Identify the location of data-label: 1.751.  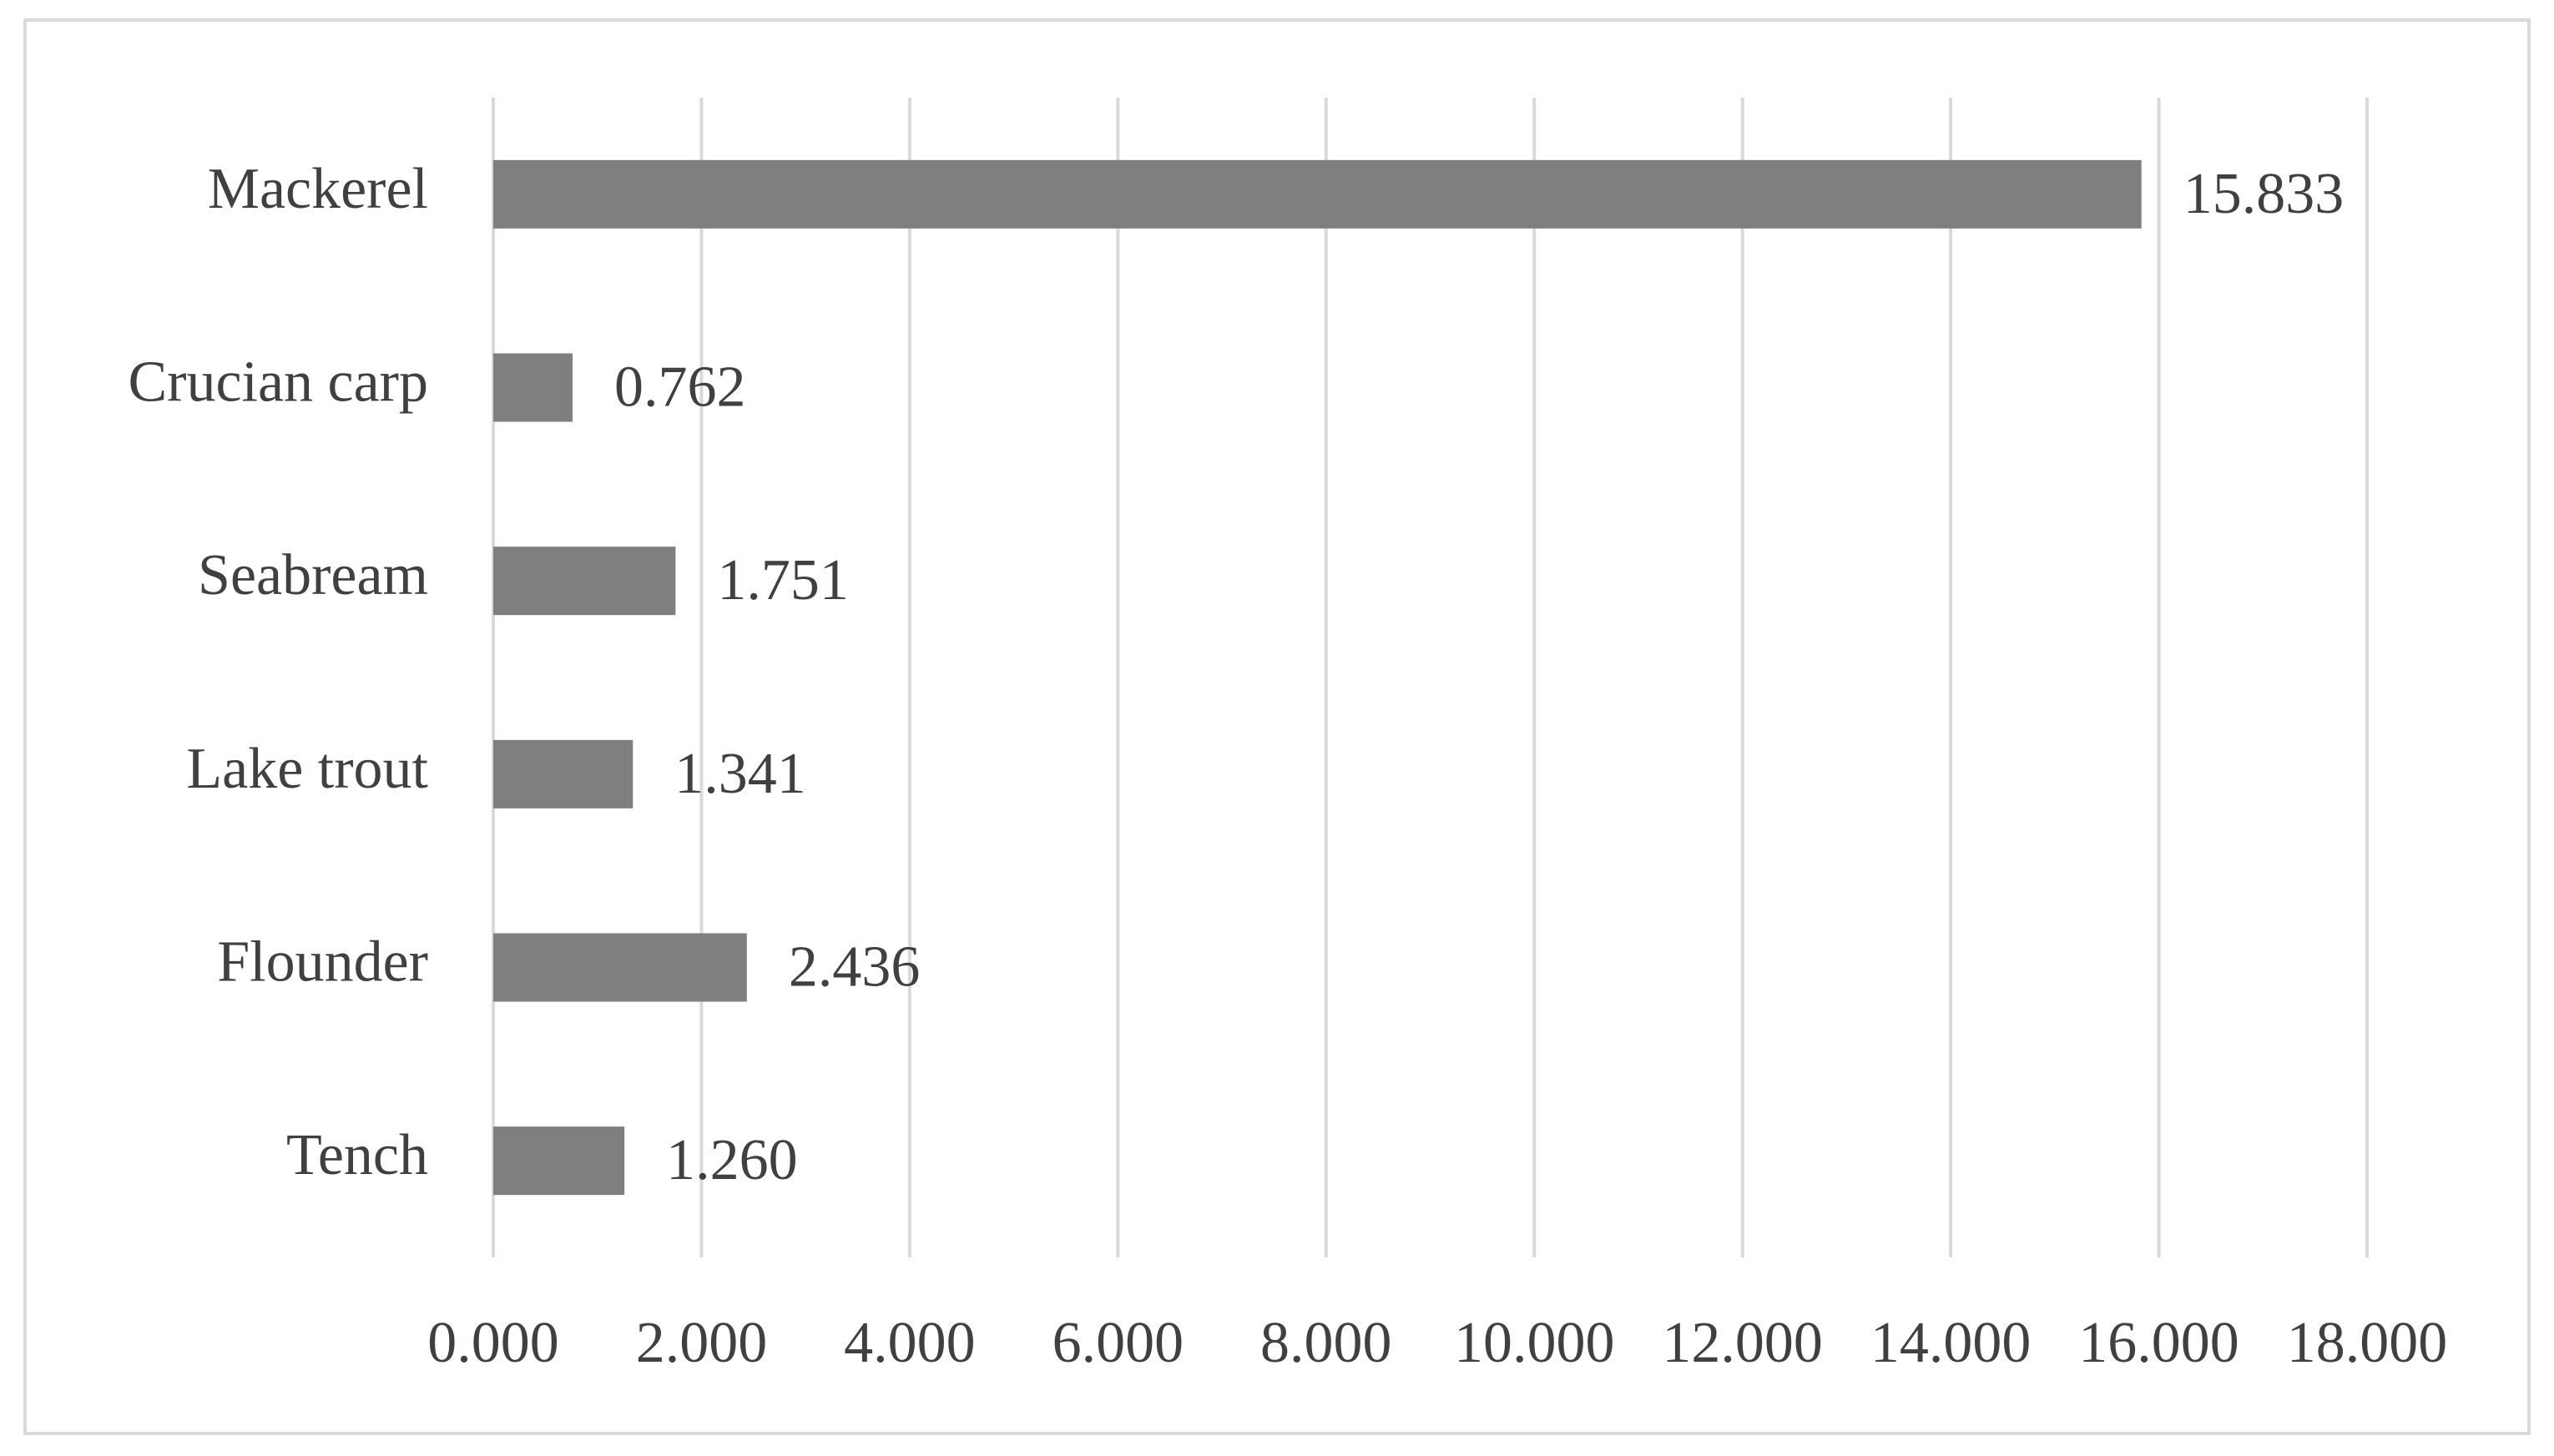
(783, 580).